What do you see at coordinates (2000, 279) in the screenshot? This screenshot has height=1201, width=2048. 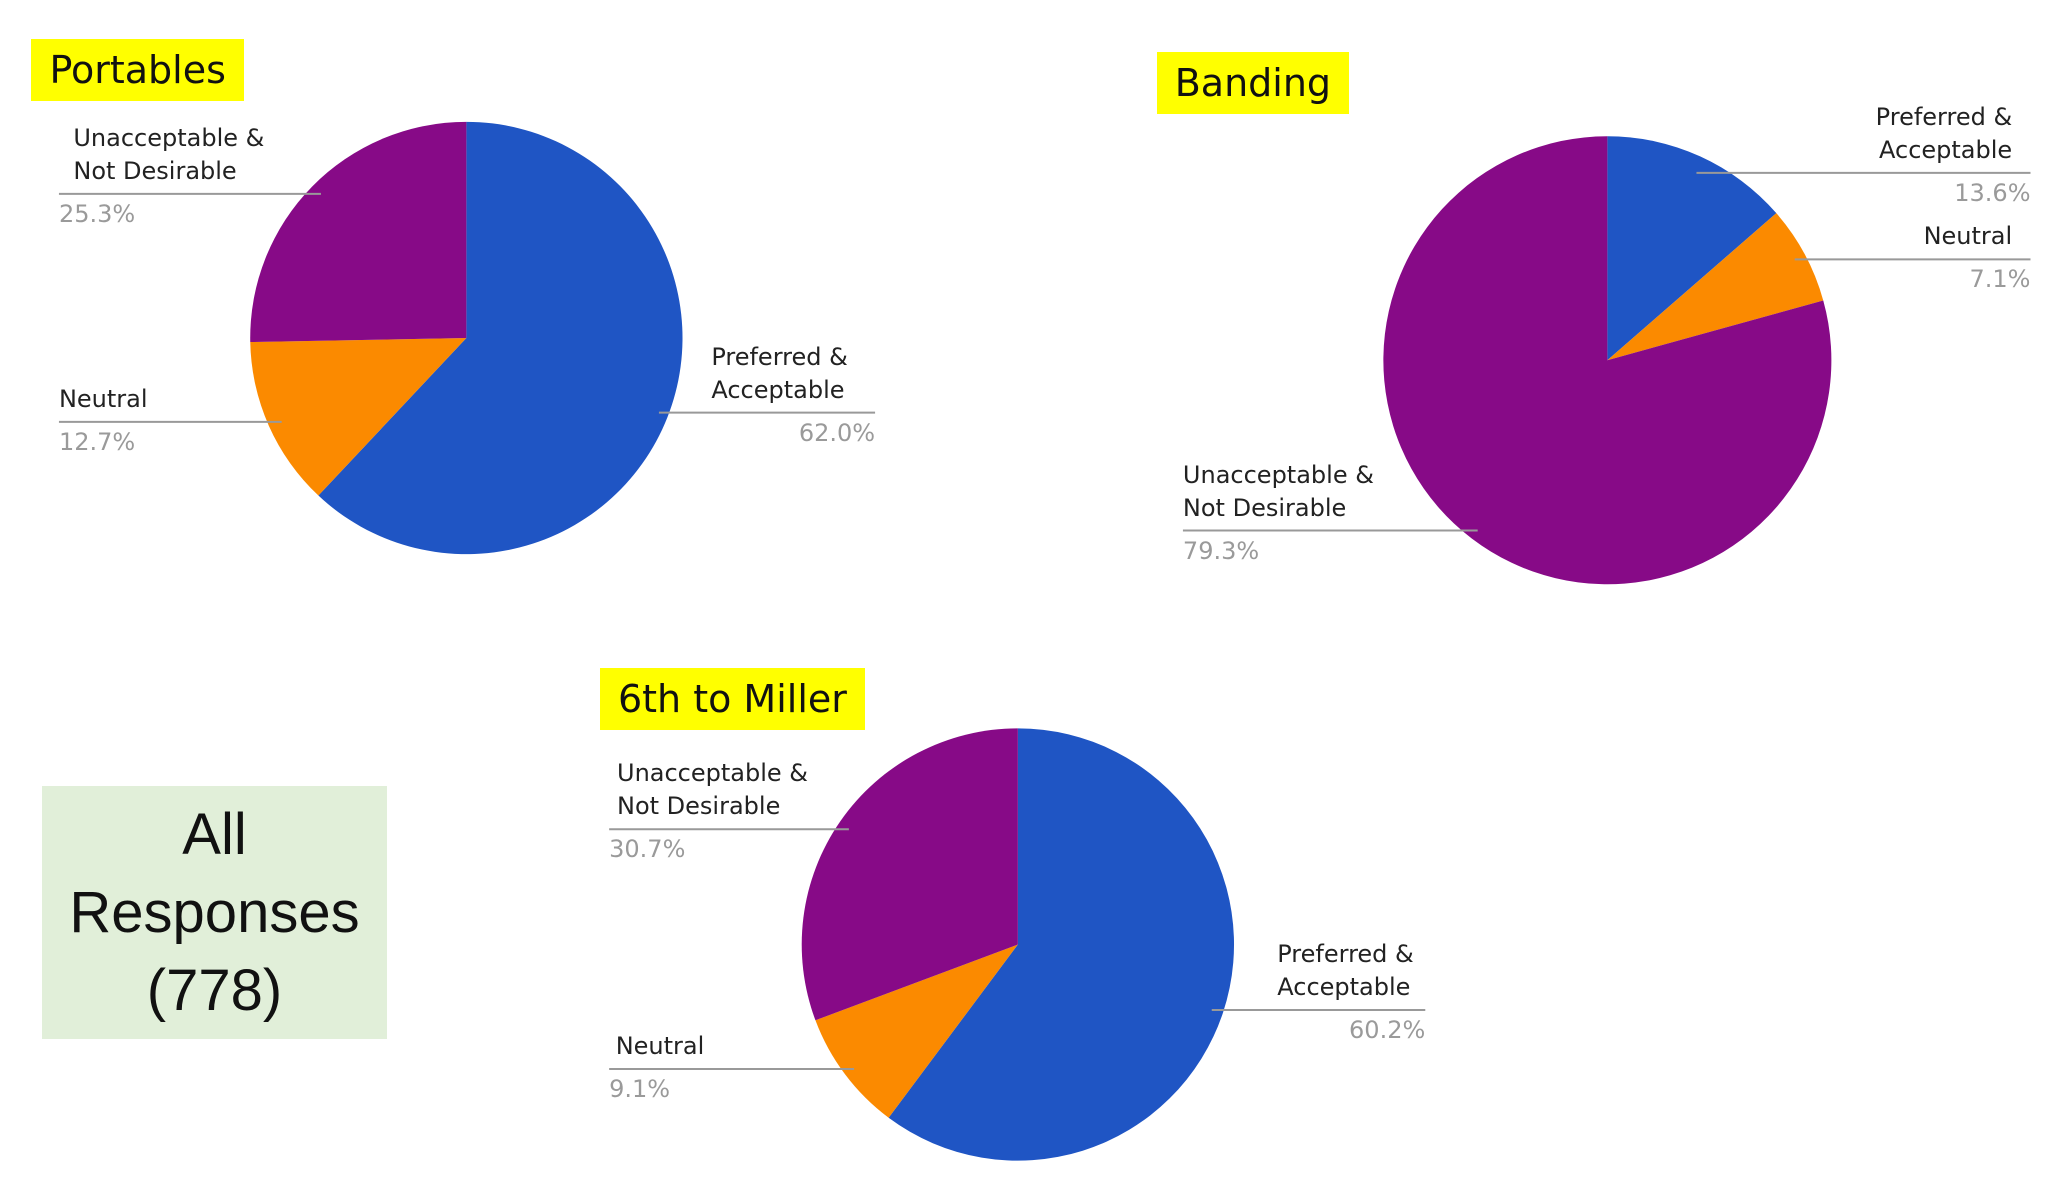 I see `value-label: 7.1%` at bounding box center [2000, 279].